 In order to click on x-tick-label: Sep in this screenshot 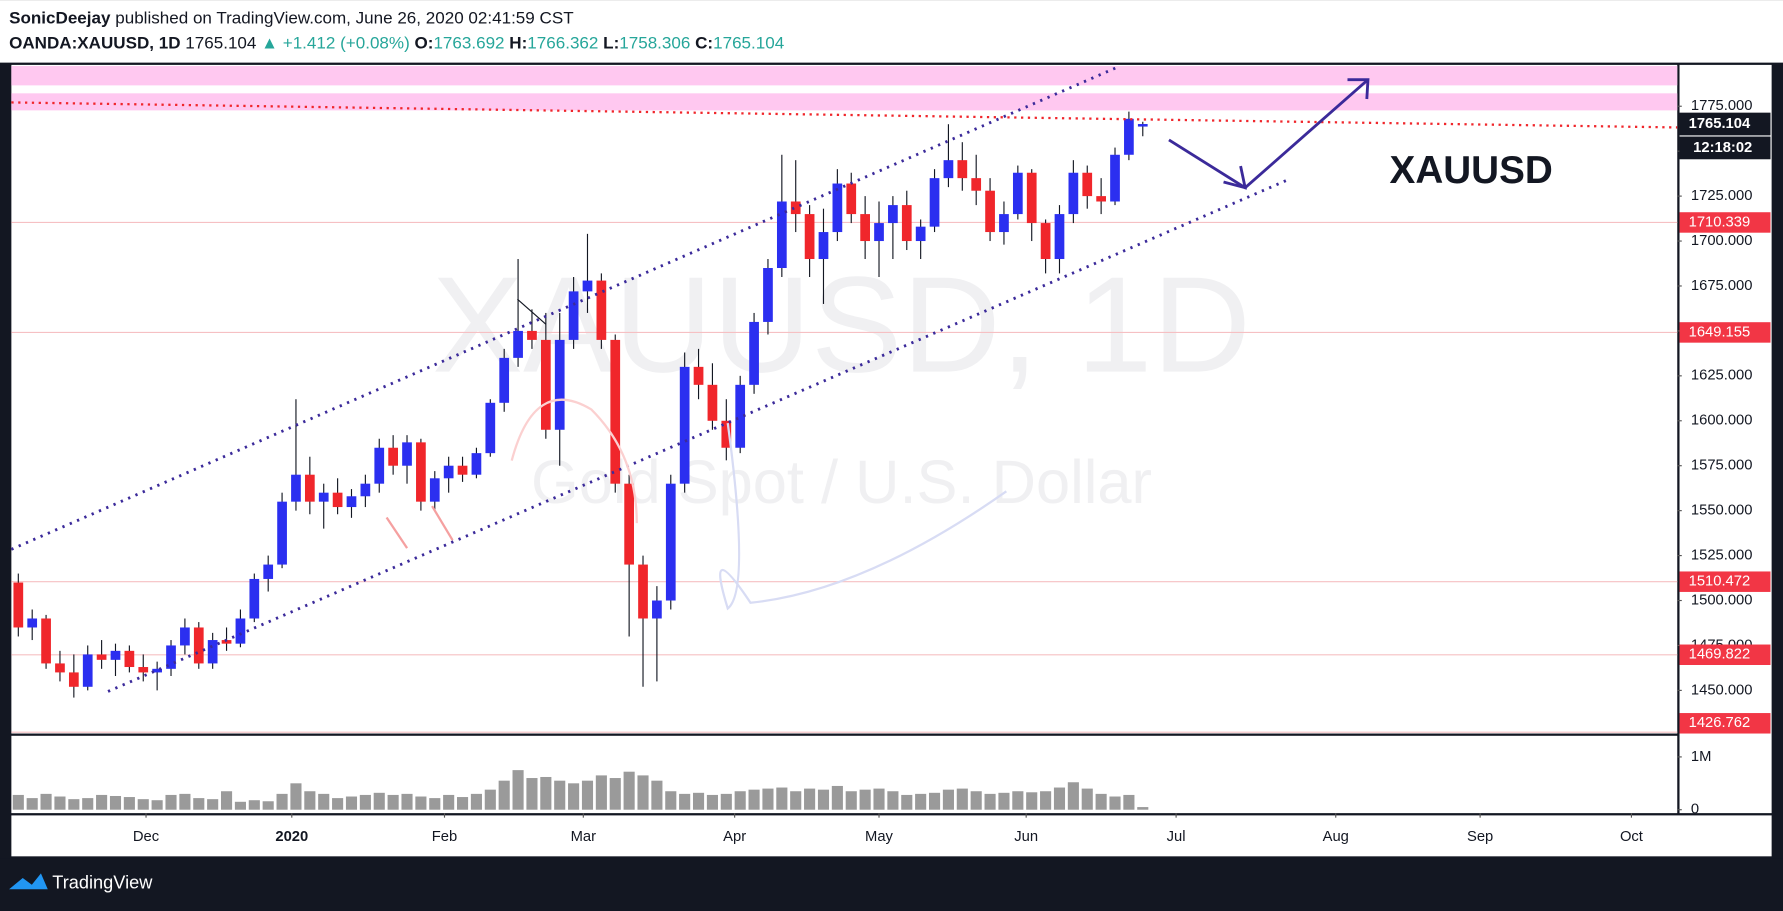, I will do `click(1480, 837)`.